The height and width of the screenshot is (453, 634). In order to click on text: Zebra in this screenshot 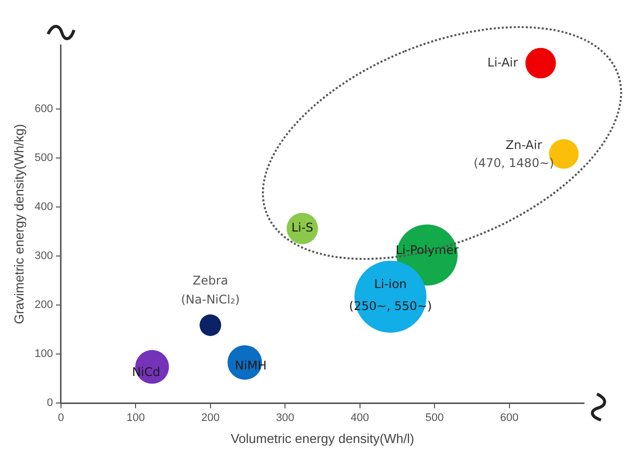, I will do `click(210, 280)`.